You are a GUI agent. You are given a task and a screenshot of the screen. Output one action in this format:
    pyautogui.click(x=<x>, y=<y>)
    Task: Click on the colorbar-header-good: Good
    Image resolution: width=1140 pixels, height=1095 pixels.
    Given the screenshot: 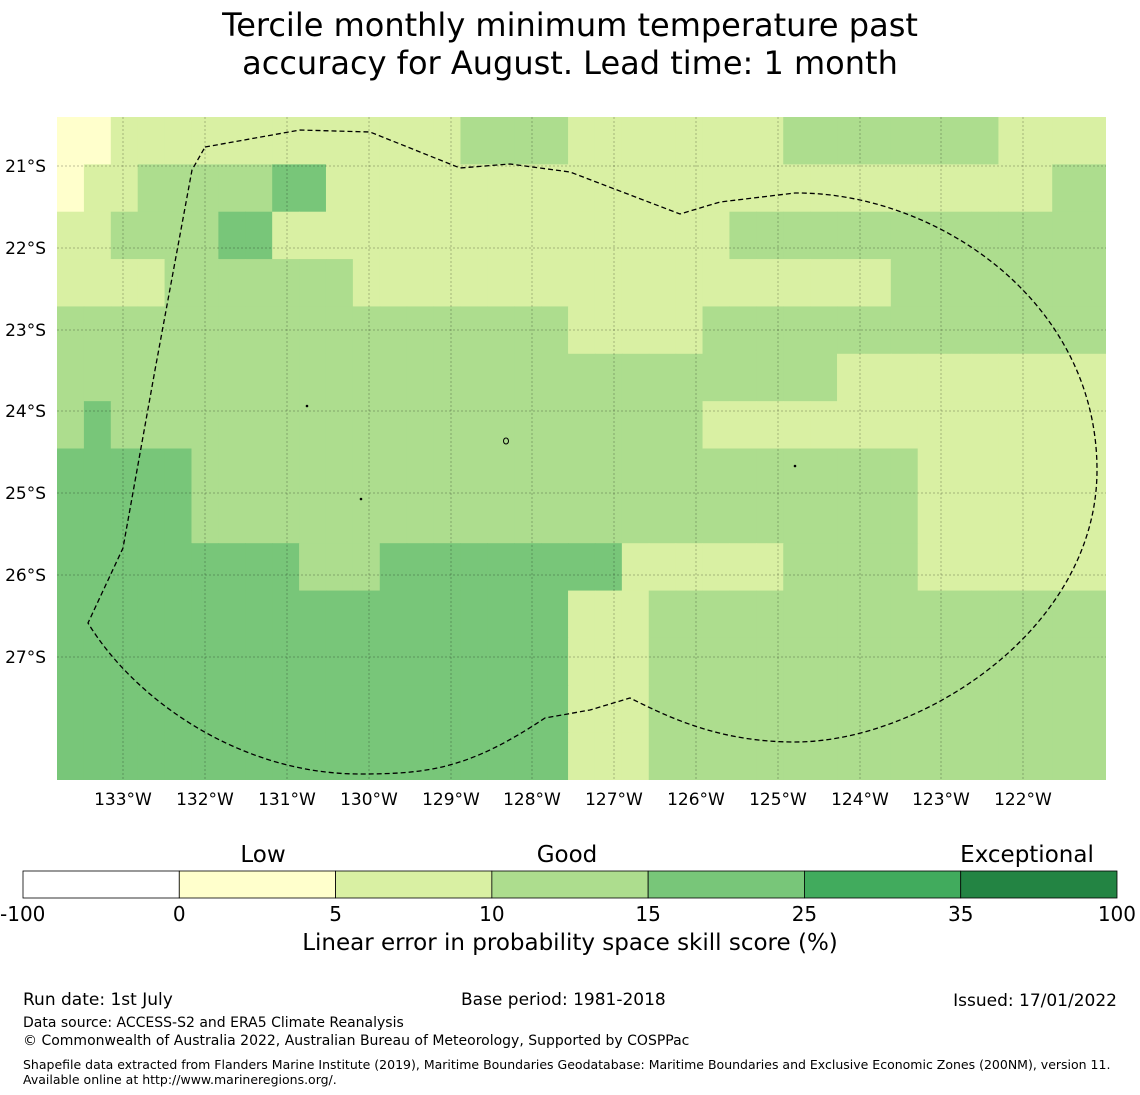 What is the action you would take?
    pyautogui.click(x=567, y=855)
    